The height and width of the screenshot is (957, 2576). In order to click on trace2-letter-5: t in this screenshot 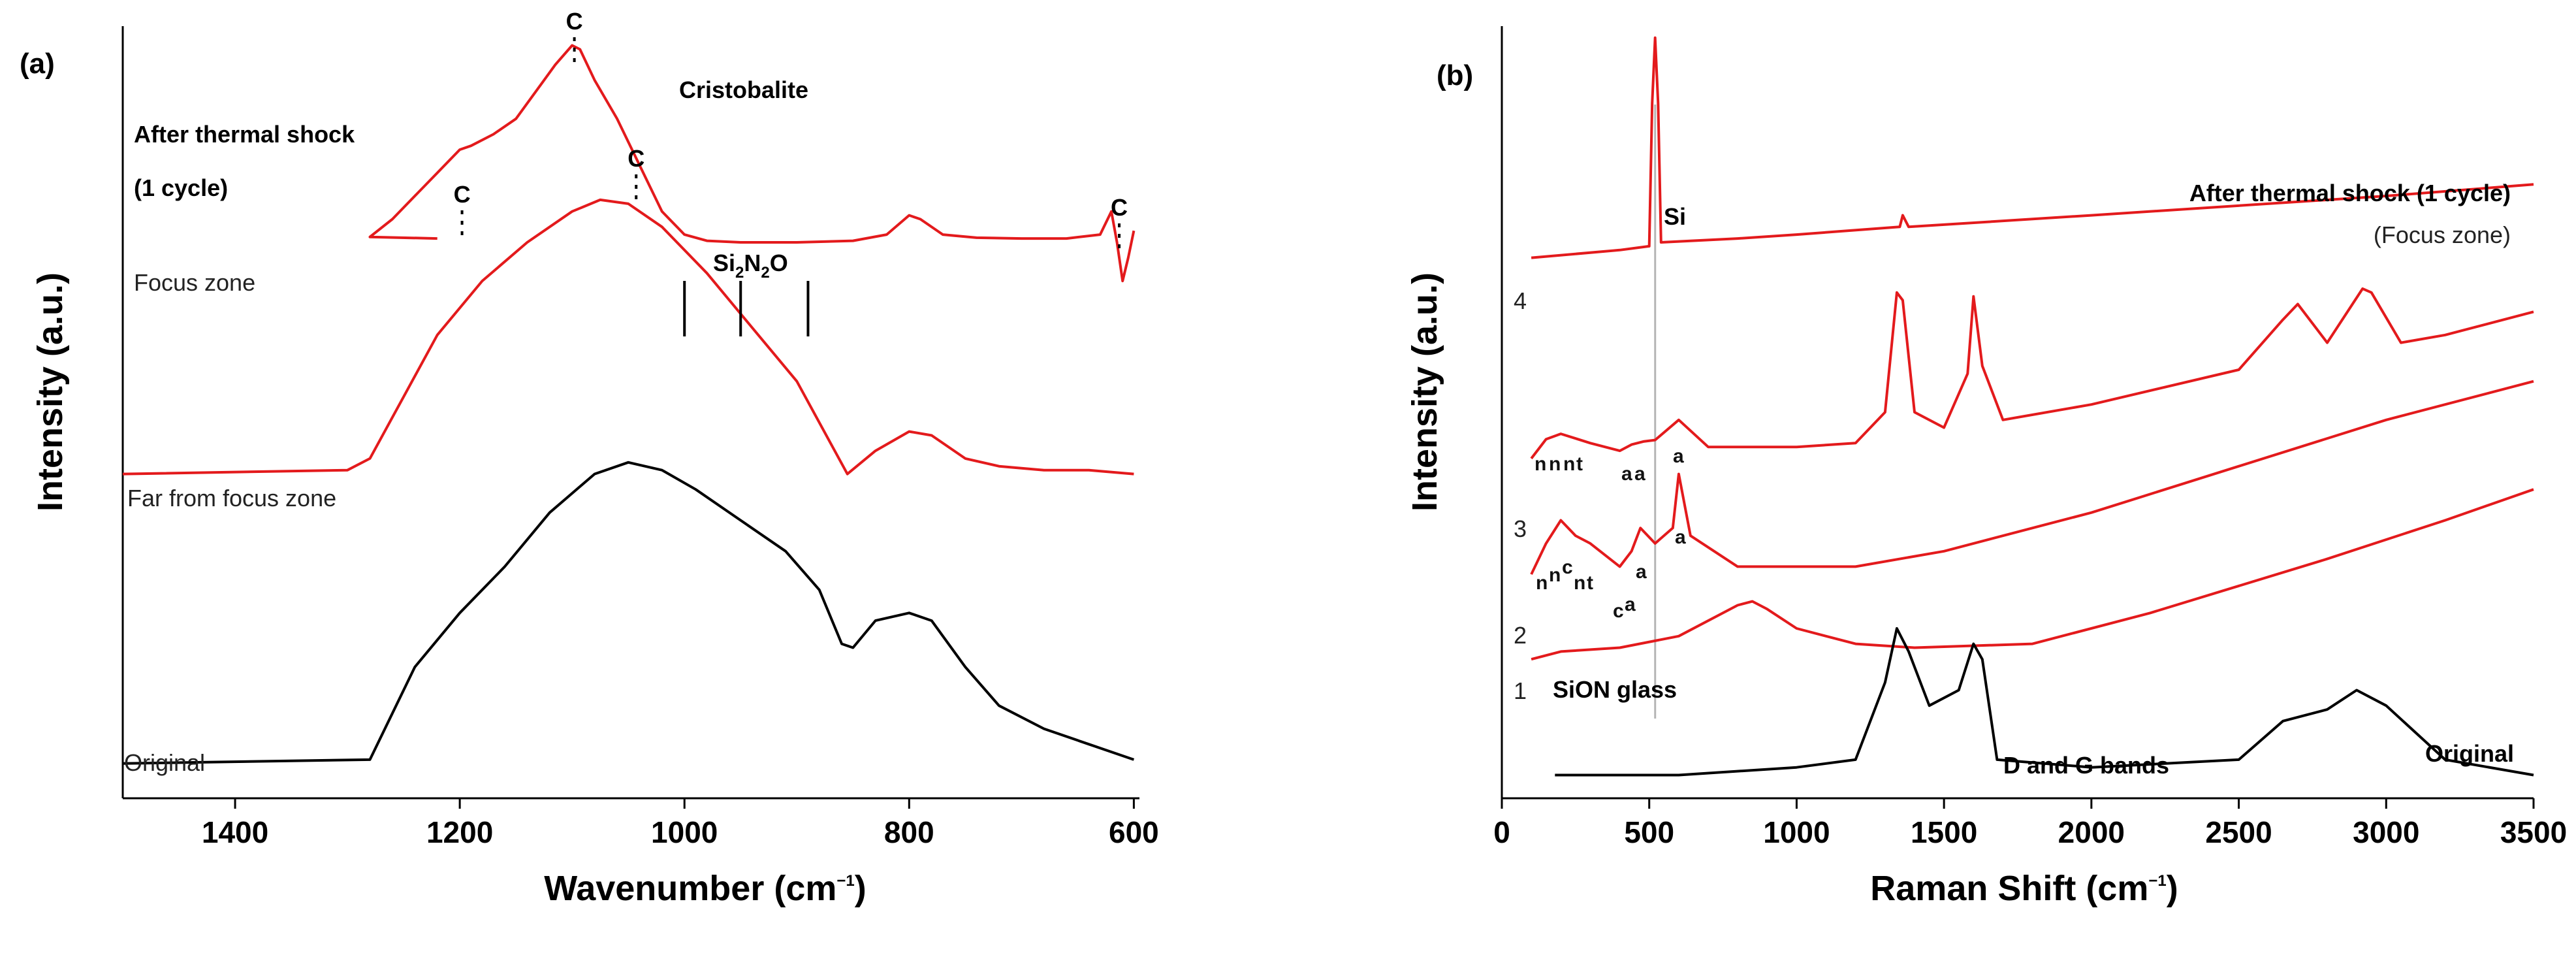, I will do `click(1590, 583)`.